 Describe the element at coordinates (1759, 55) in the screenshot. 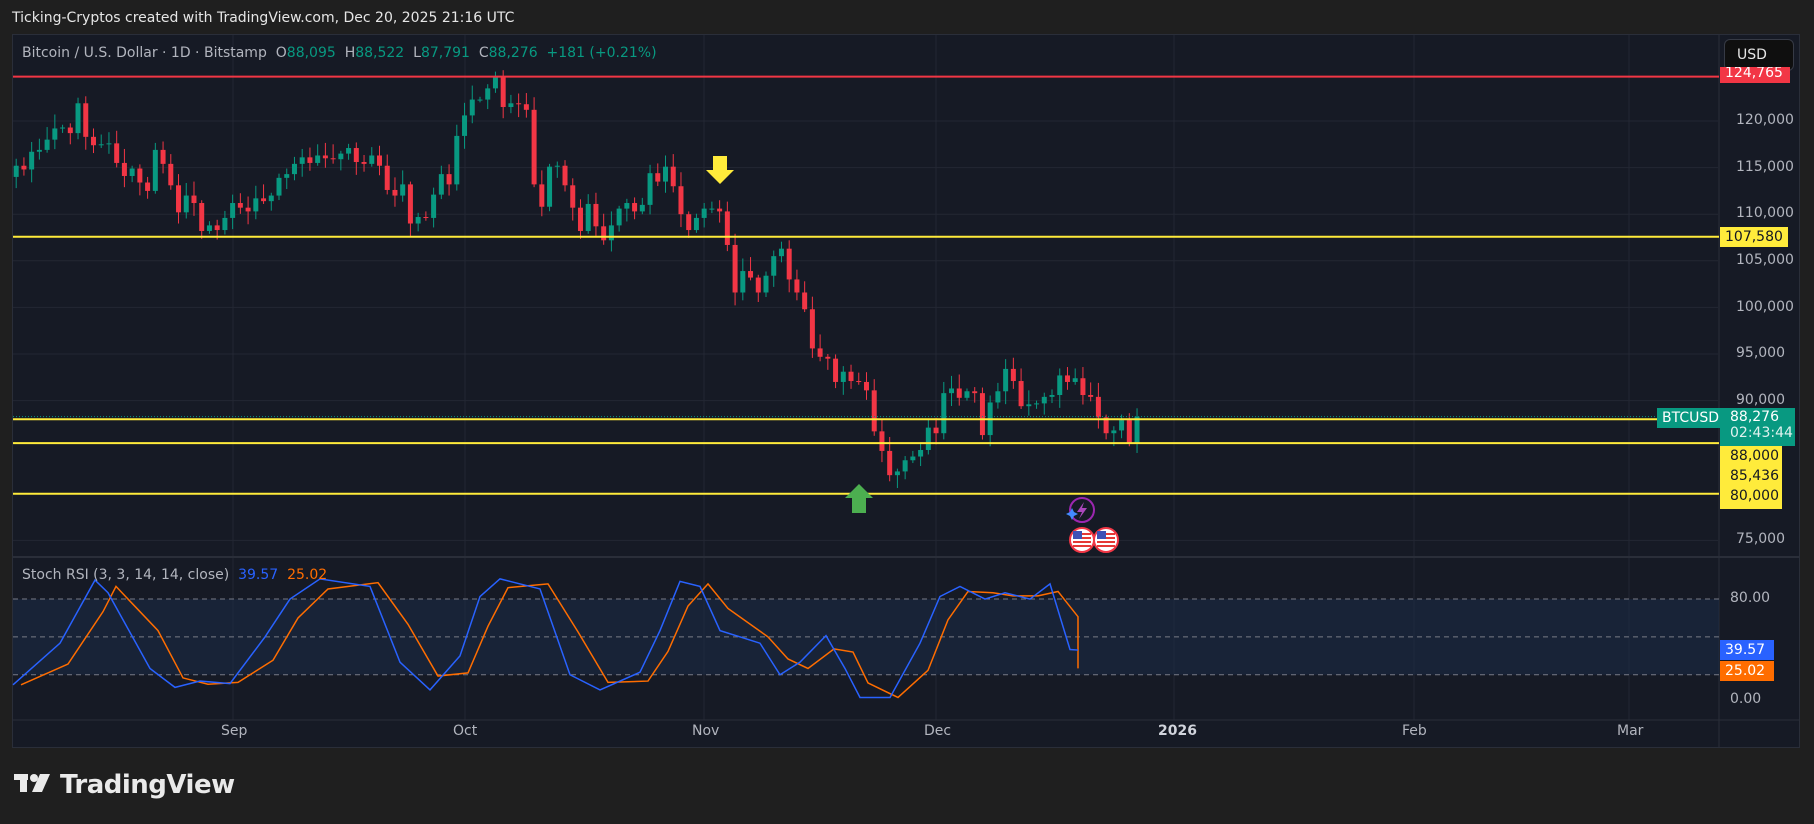

I see `currency-button: USD` at that location.